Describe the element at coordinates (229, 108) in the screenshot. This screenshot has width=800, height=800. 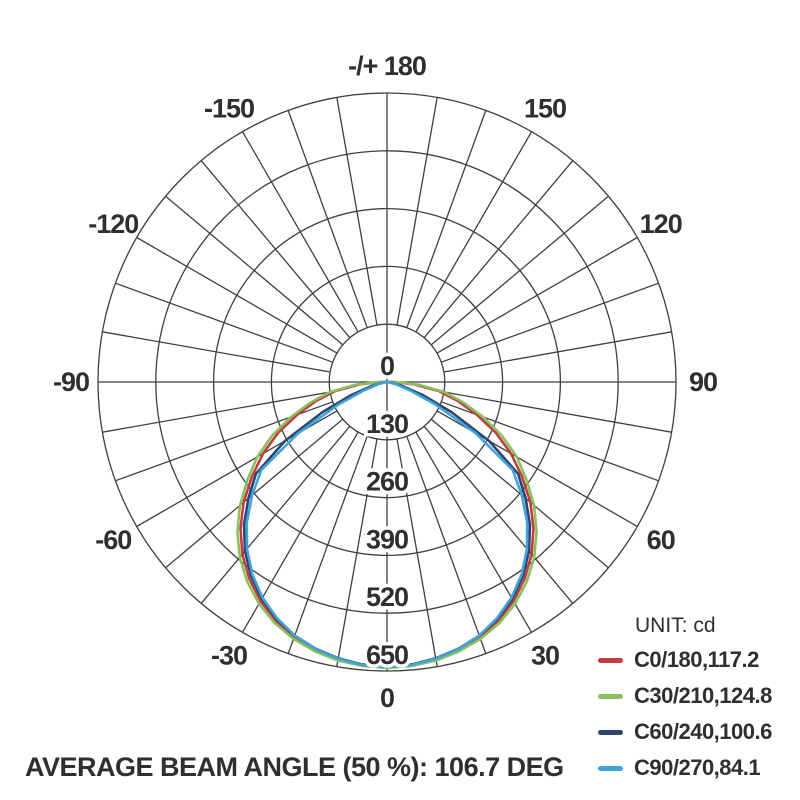
I see `angle-label--150: -150` at that location.